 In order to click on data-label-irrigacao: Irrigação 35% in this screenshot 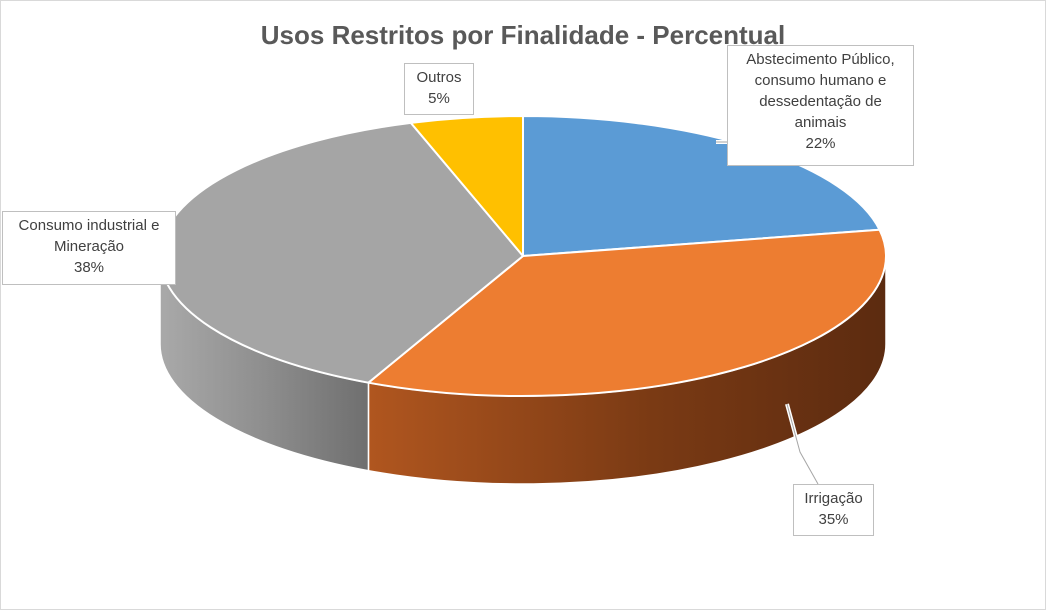, I will do `click(833, 510)`.